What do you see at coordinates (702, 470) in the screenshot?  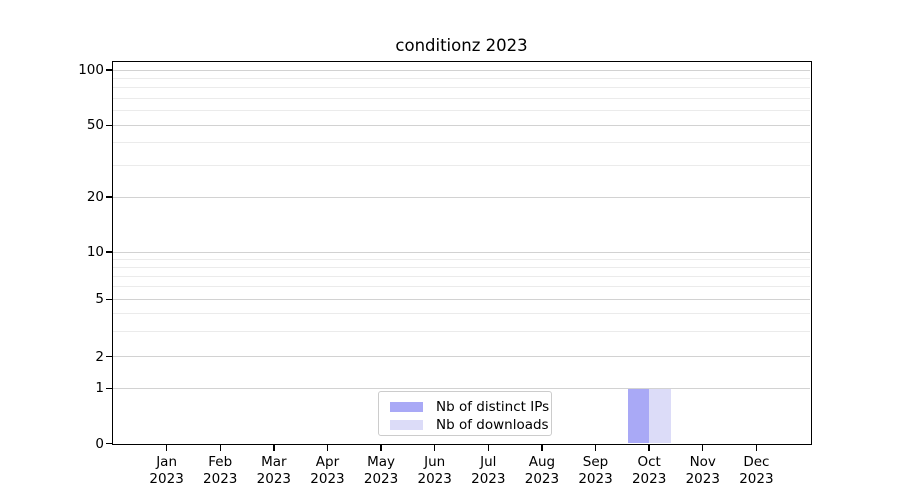 I see `x-axis-tick-label: Nov 2023` at bounding box center [702, 470].